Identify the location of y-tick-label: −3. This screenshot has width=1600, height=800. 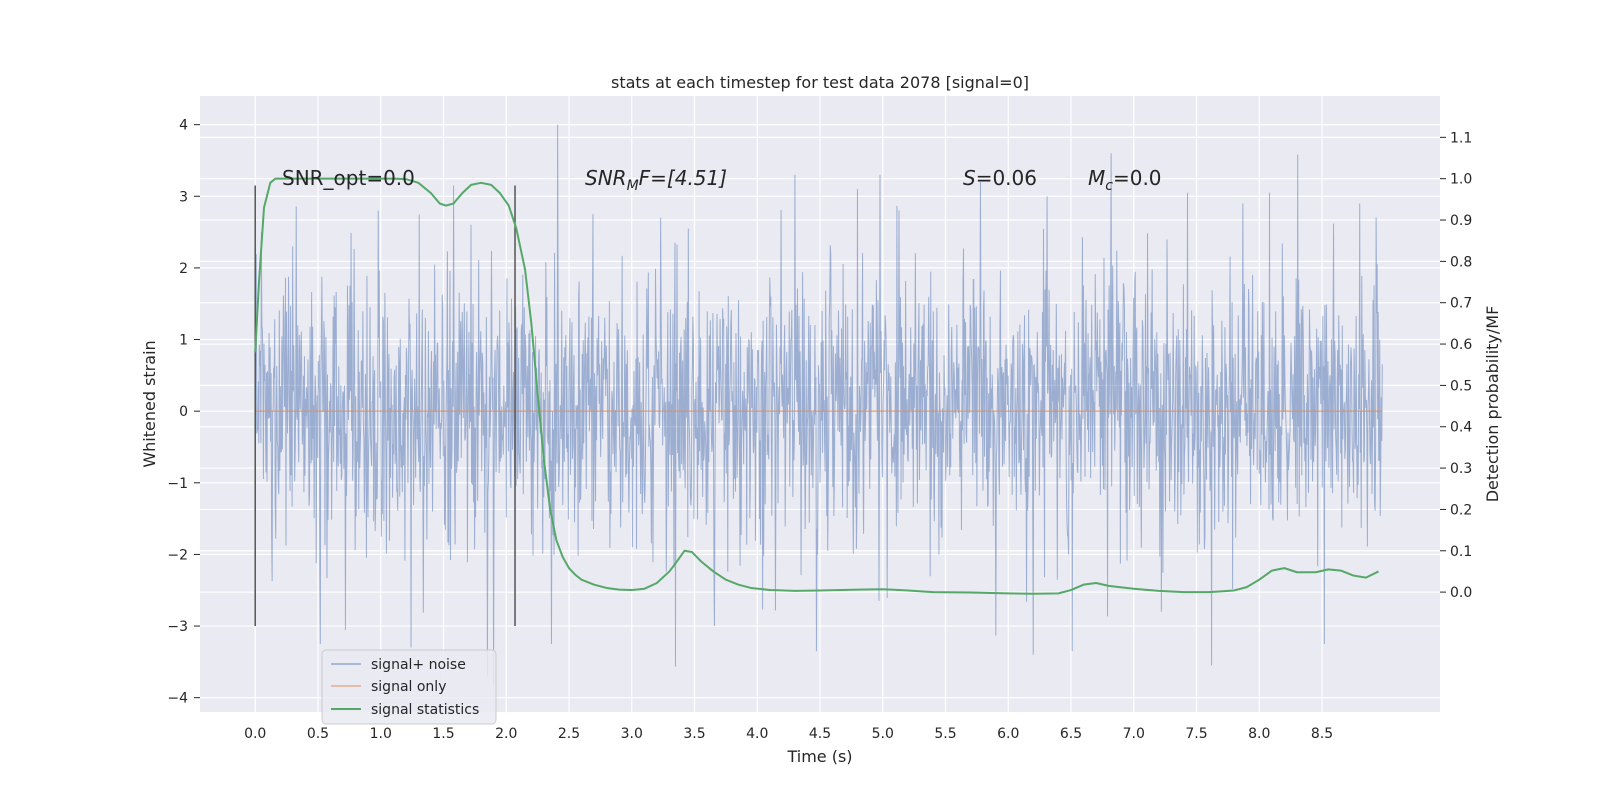
(177, 627).